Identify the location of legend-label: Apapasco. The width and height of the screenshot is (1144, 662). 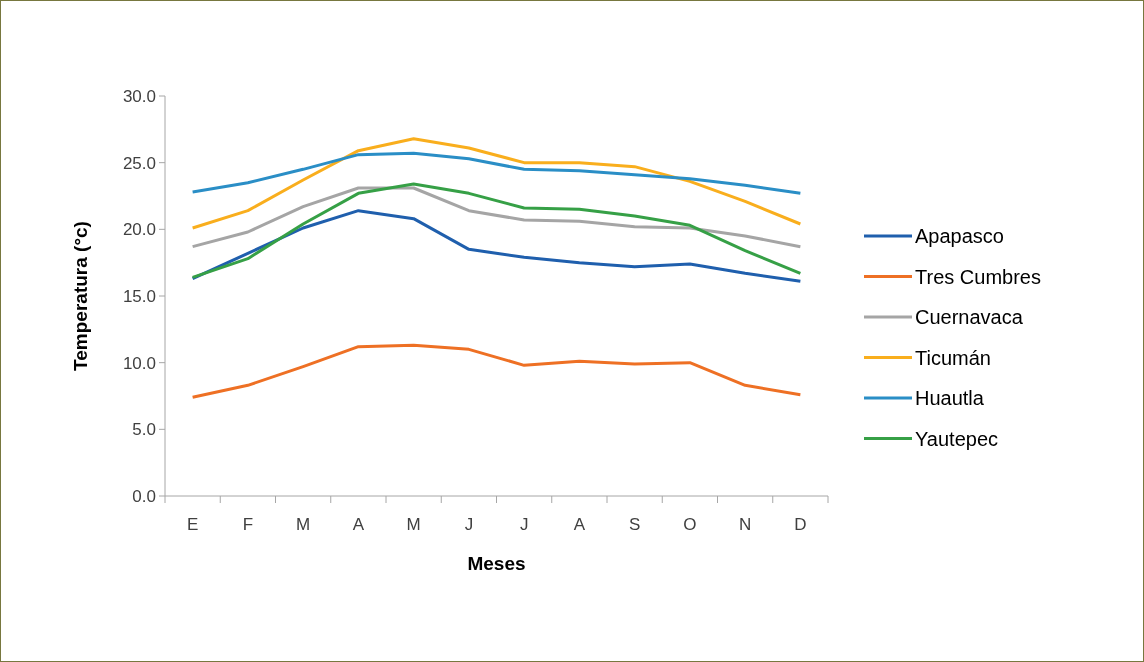
(959, 236).